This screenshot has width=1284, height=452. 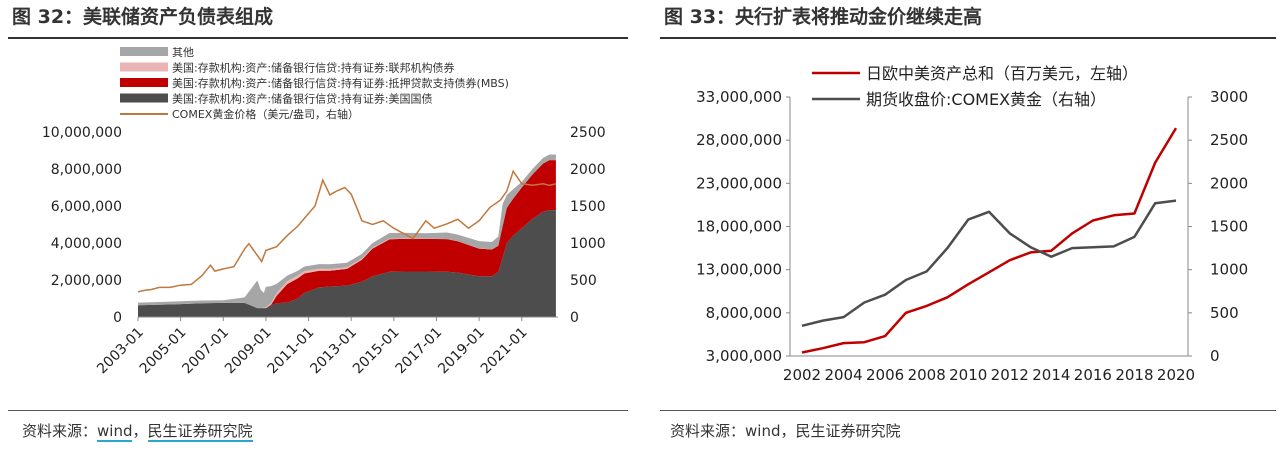 I want to click on right-legend-label-0: 日欧中美资产总和（百万美元，左轴）, so click(x=1002, y=73).